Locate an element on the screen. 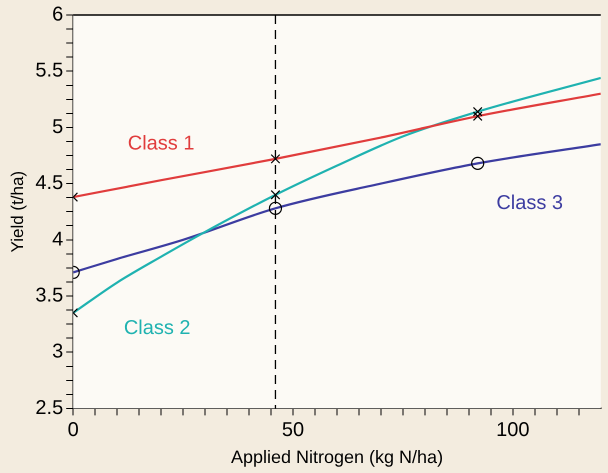  y-tick-label: 3 is located at coordinates (58, 351).